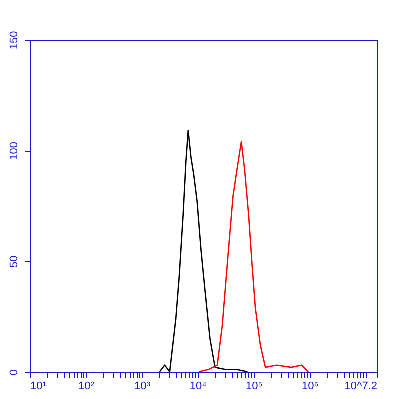  Describe the element at coordinates (199, 386) in the screenshot. I see `x-tick-label: 10⁴` at that location.